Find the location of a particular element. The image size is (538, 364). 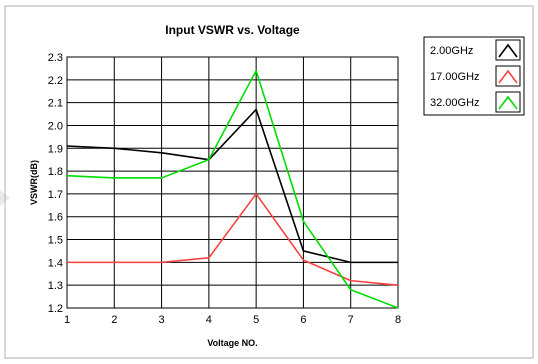

y-tick-label: 1.2 is located at coordinates (55, 309).